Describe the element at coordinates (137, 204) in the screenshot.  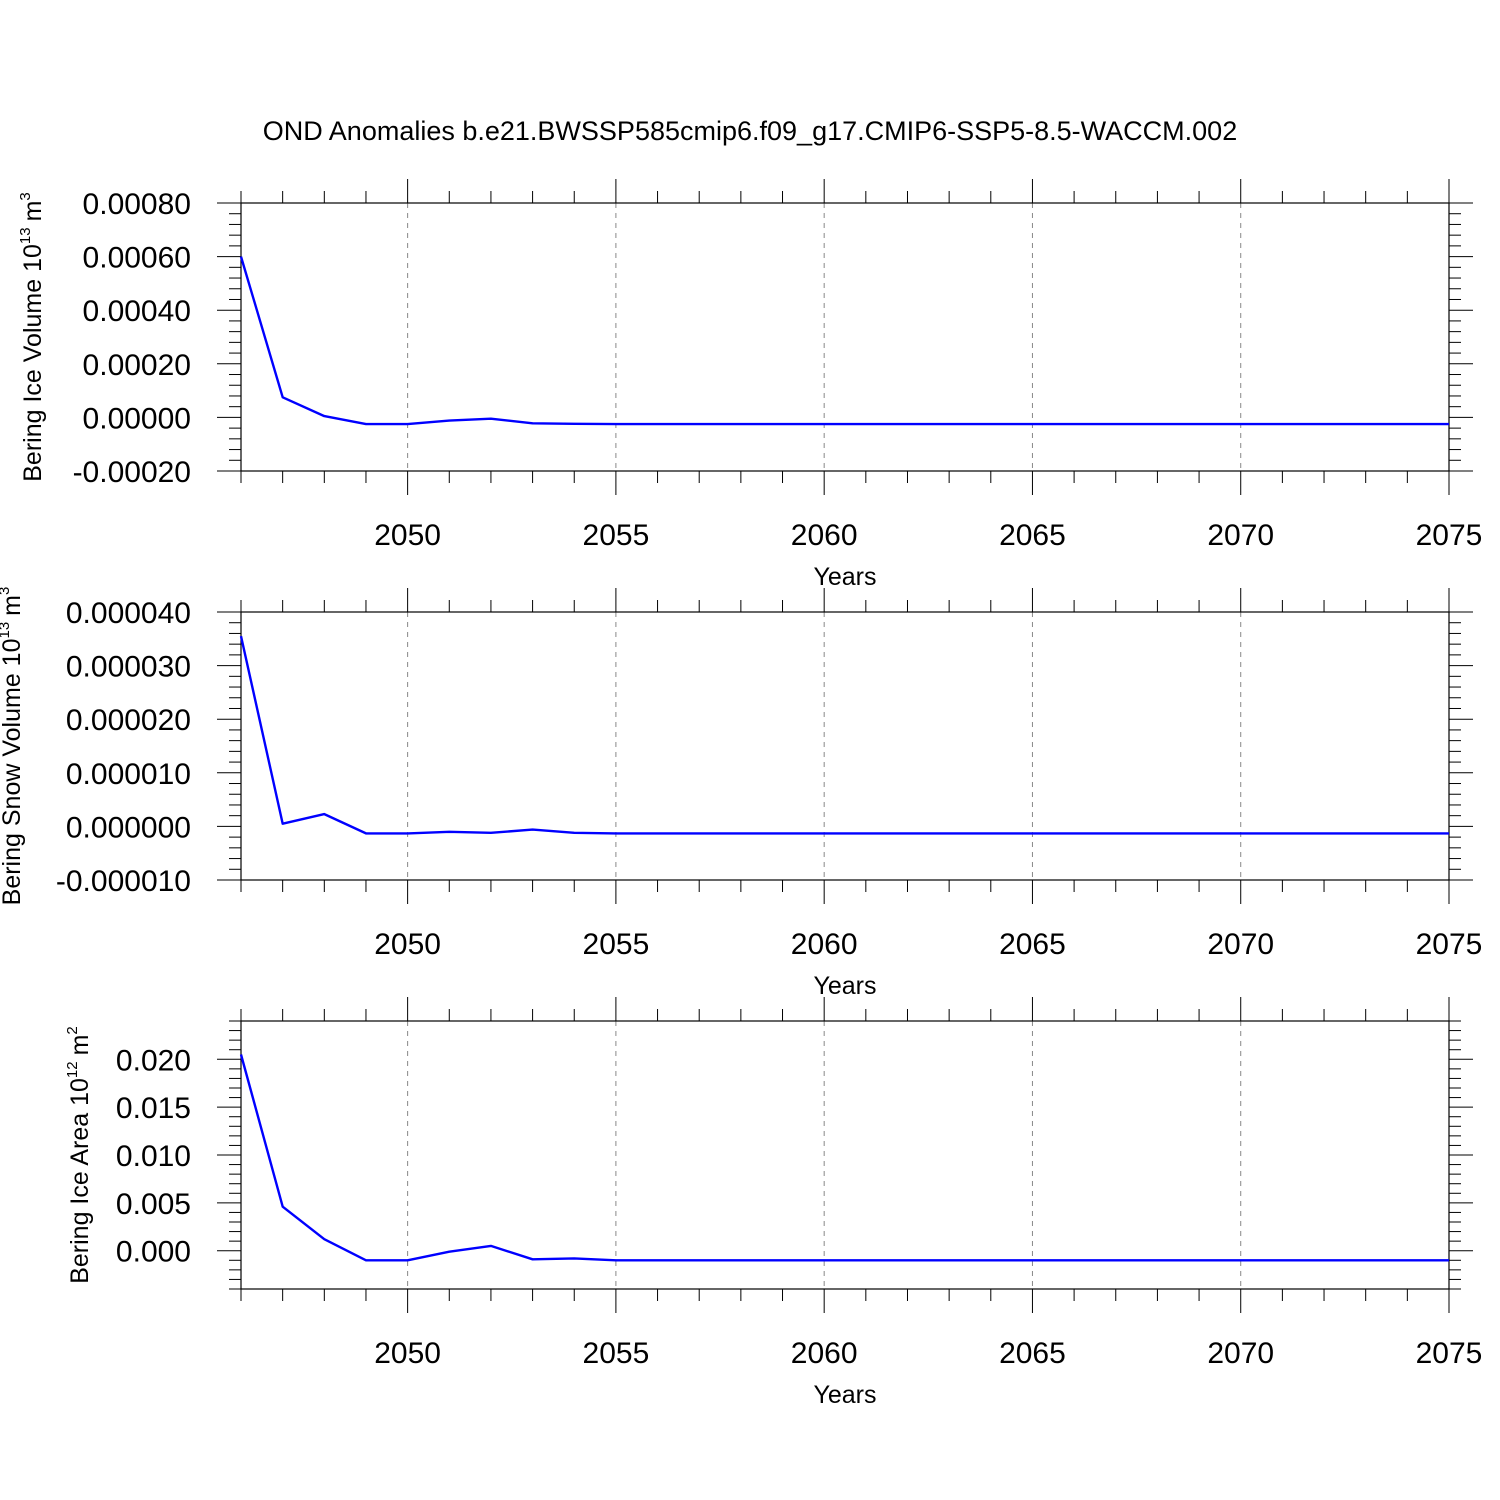
I see `y-tick-label: 0.00080` at that location.